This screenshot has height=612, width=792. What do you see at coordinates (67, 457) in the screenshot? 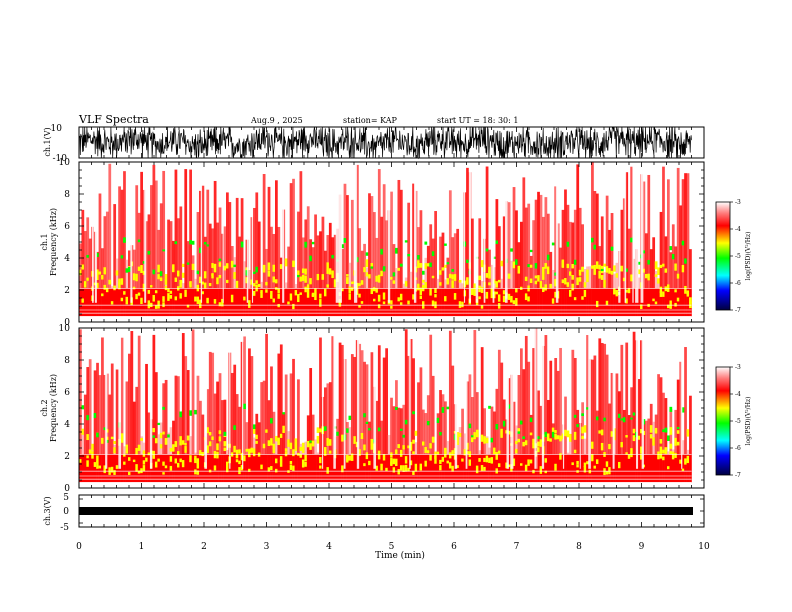
I see `frequency-tick-label: 2` at bounding box center [67, 457].